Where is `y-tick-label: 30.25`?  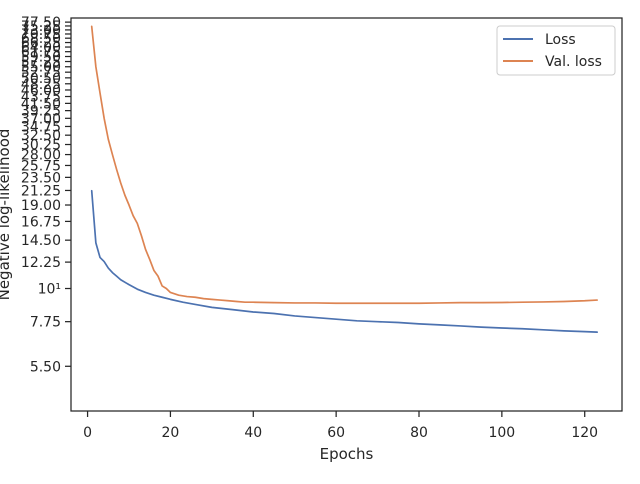 y-tick-label: 30.25 is located at coordinates (41, 146).